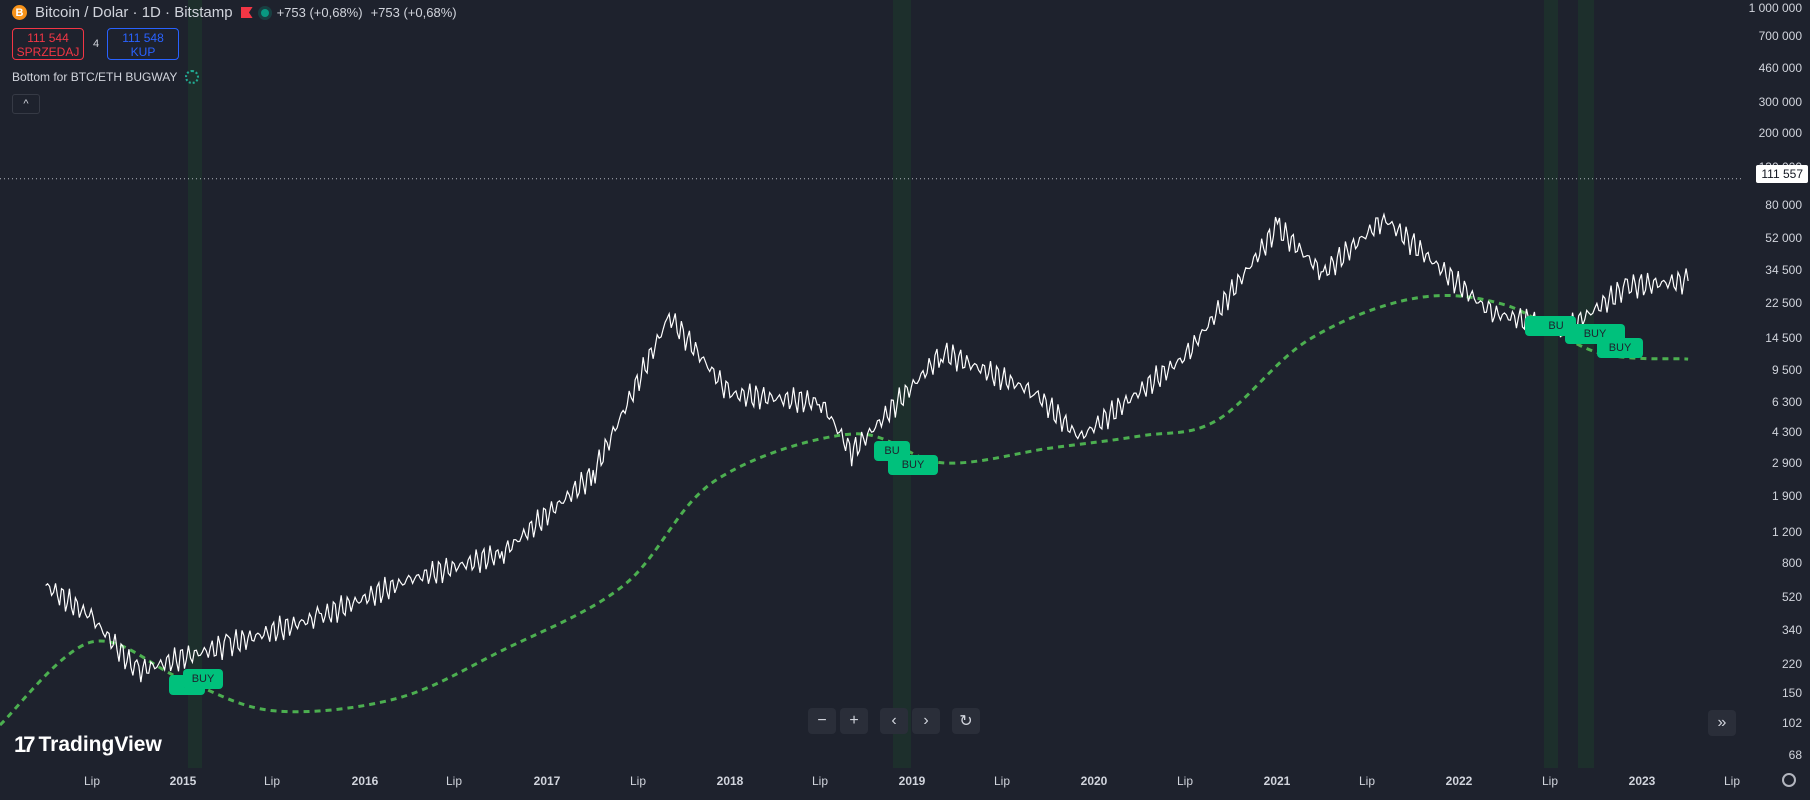  Describe the element at coordinates (730, 781) in the screenshot. I see `time-tick-year: 2018` at that location.